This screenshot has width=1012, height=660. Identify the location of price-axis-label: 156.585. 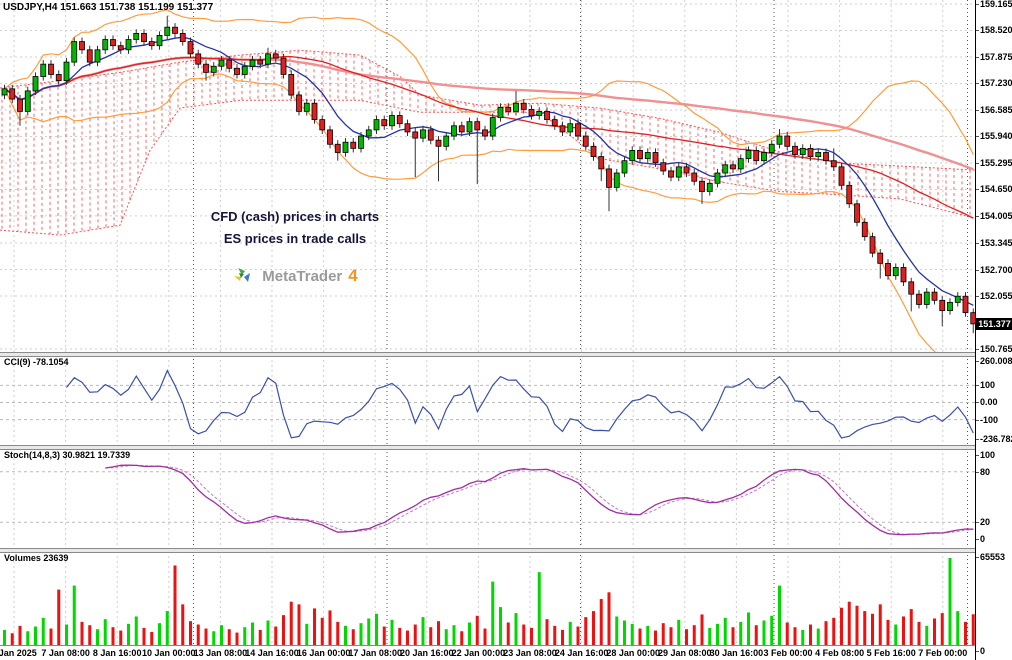
(996, 109).